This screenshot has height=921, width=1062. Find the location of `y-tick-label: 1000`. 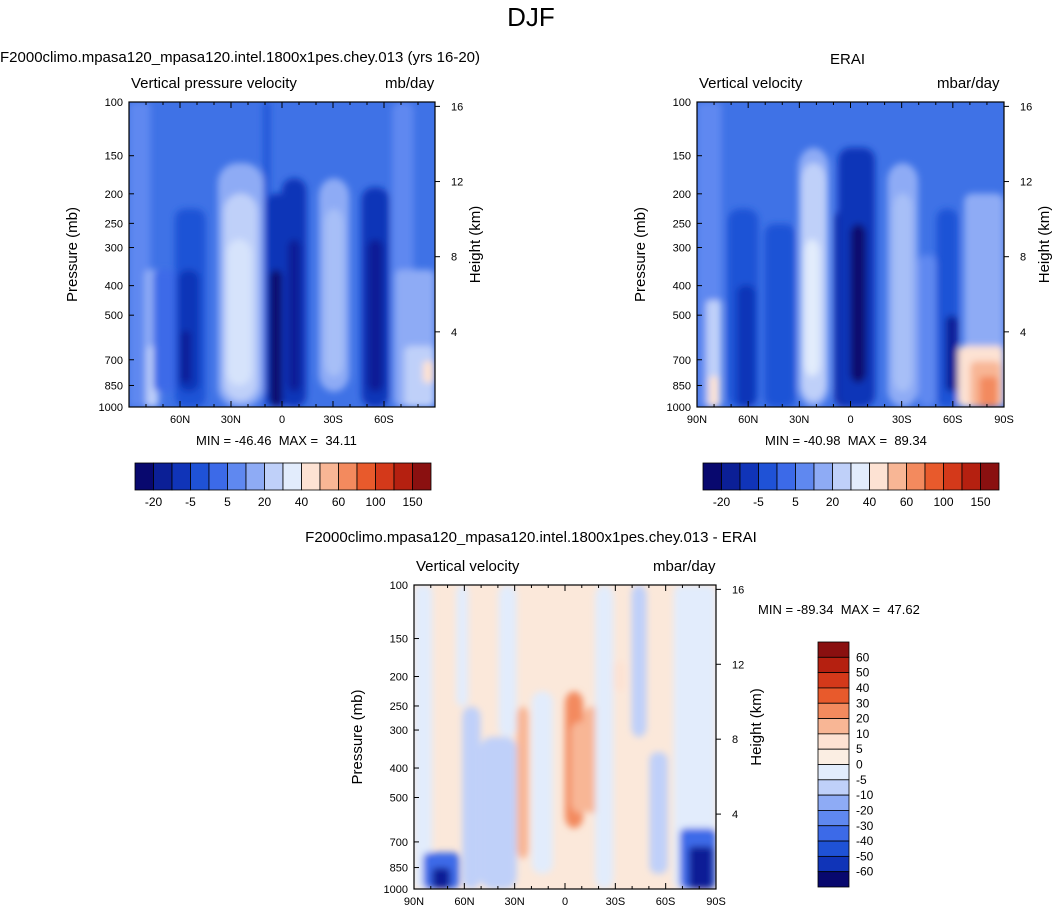

y-tick-label: 1000 is located at coordinates (679, 408).